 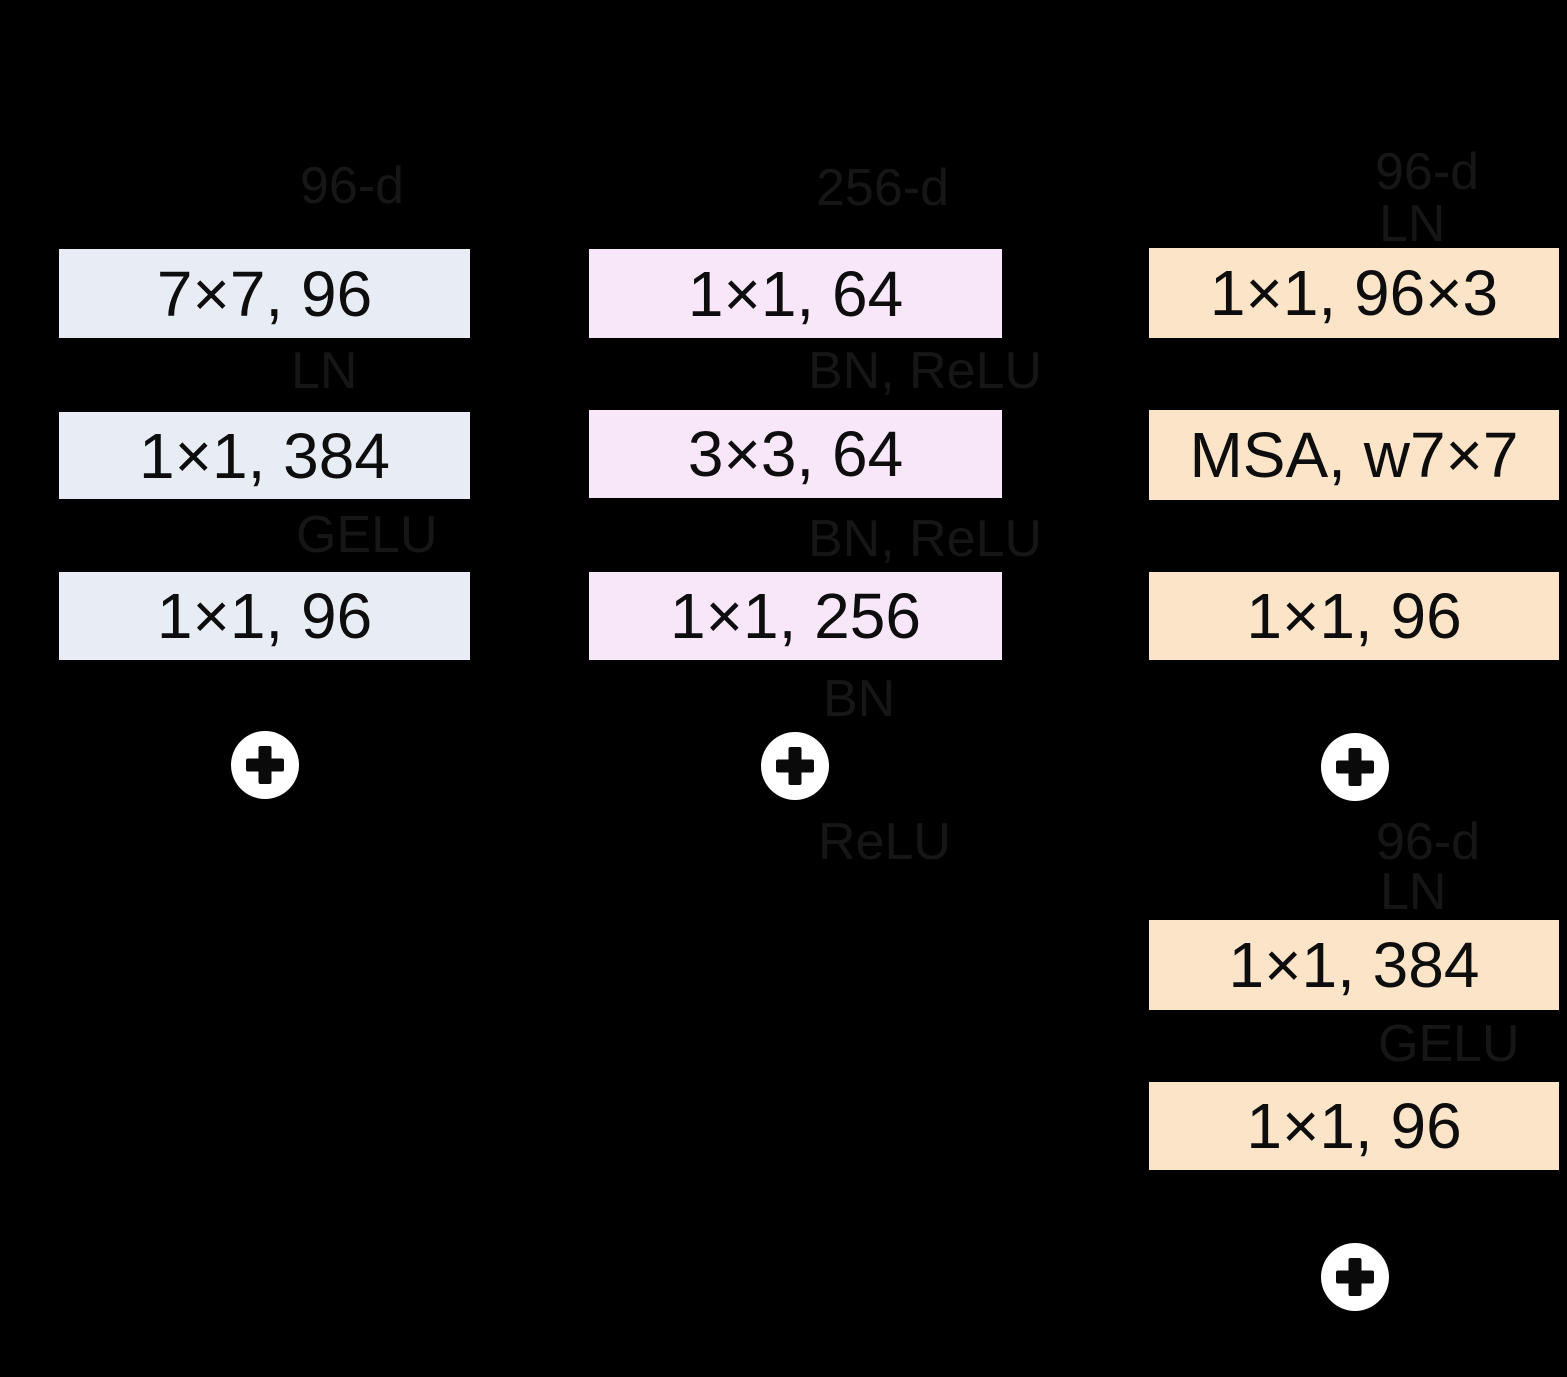 I want to click on col3-layer-box-5: 1×1, 96, so click(x=1354, y=1126).